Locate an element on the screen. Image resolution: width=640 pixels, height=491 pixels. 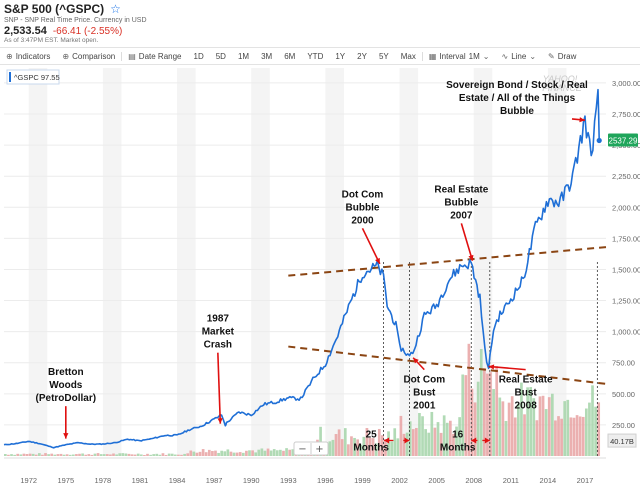
y-tick-label: 250.00 is located at coordinates (623, 425).